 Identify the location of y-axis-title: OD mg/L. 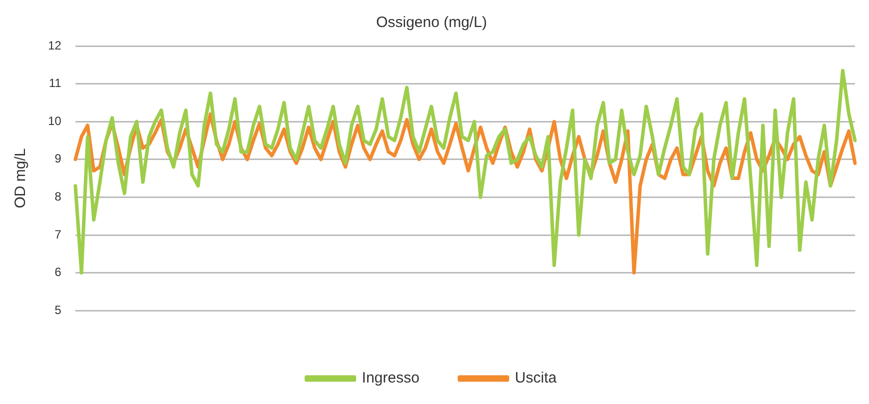
(21, 178).